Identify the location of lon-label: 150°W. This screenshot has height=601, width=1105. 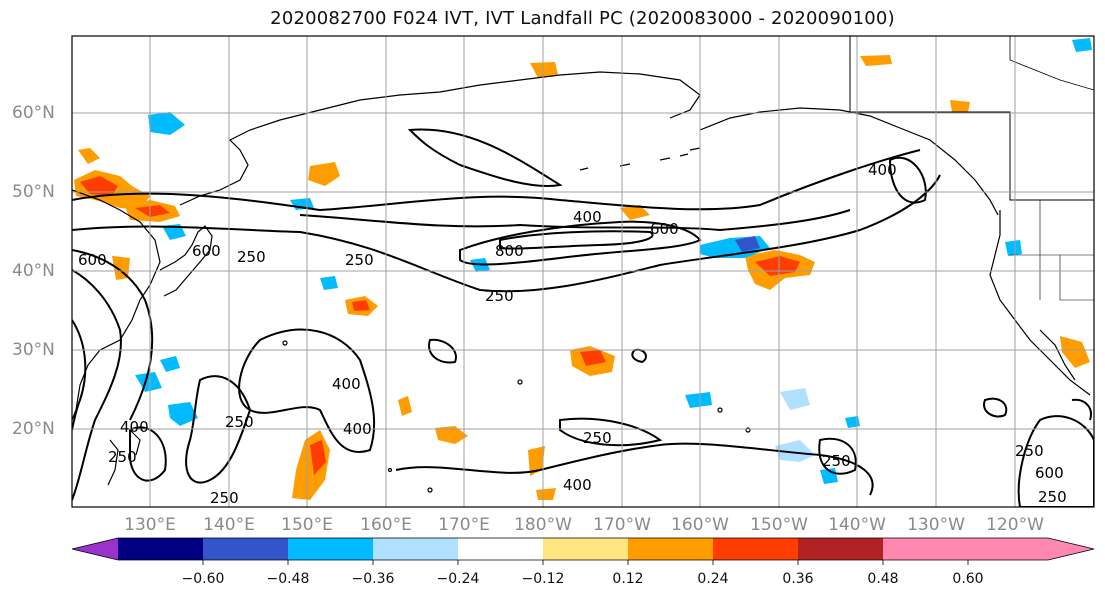
(779, 525).